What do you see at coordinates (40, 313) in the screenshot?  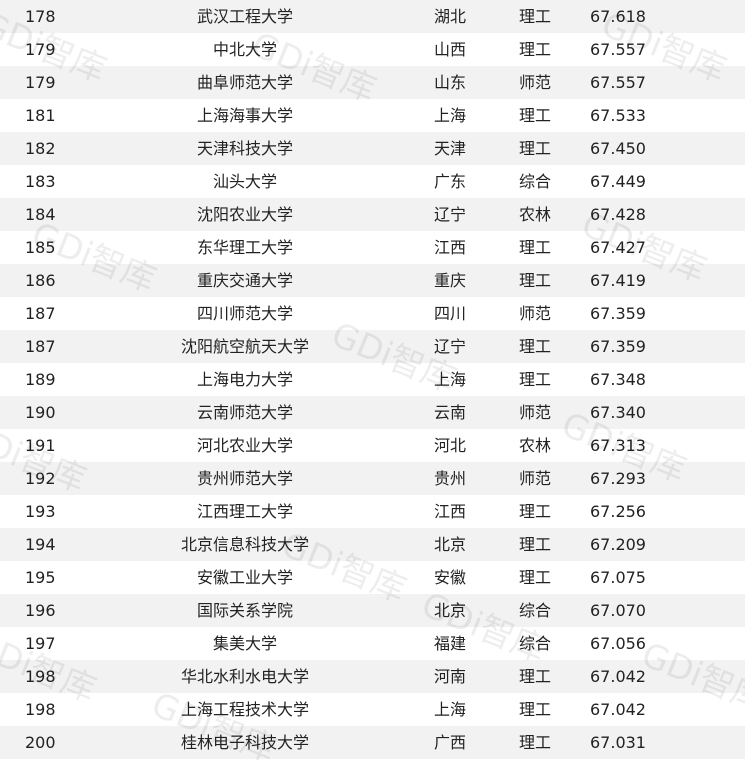 I see `rank-cell: 187` at bounding box center [40, 313].